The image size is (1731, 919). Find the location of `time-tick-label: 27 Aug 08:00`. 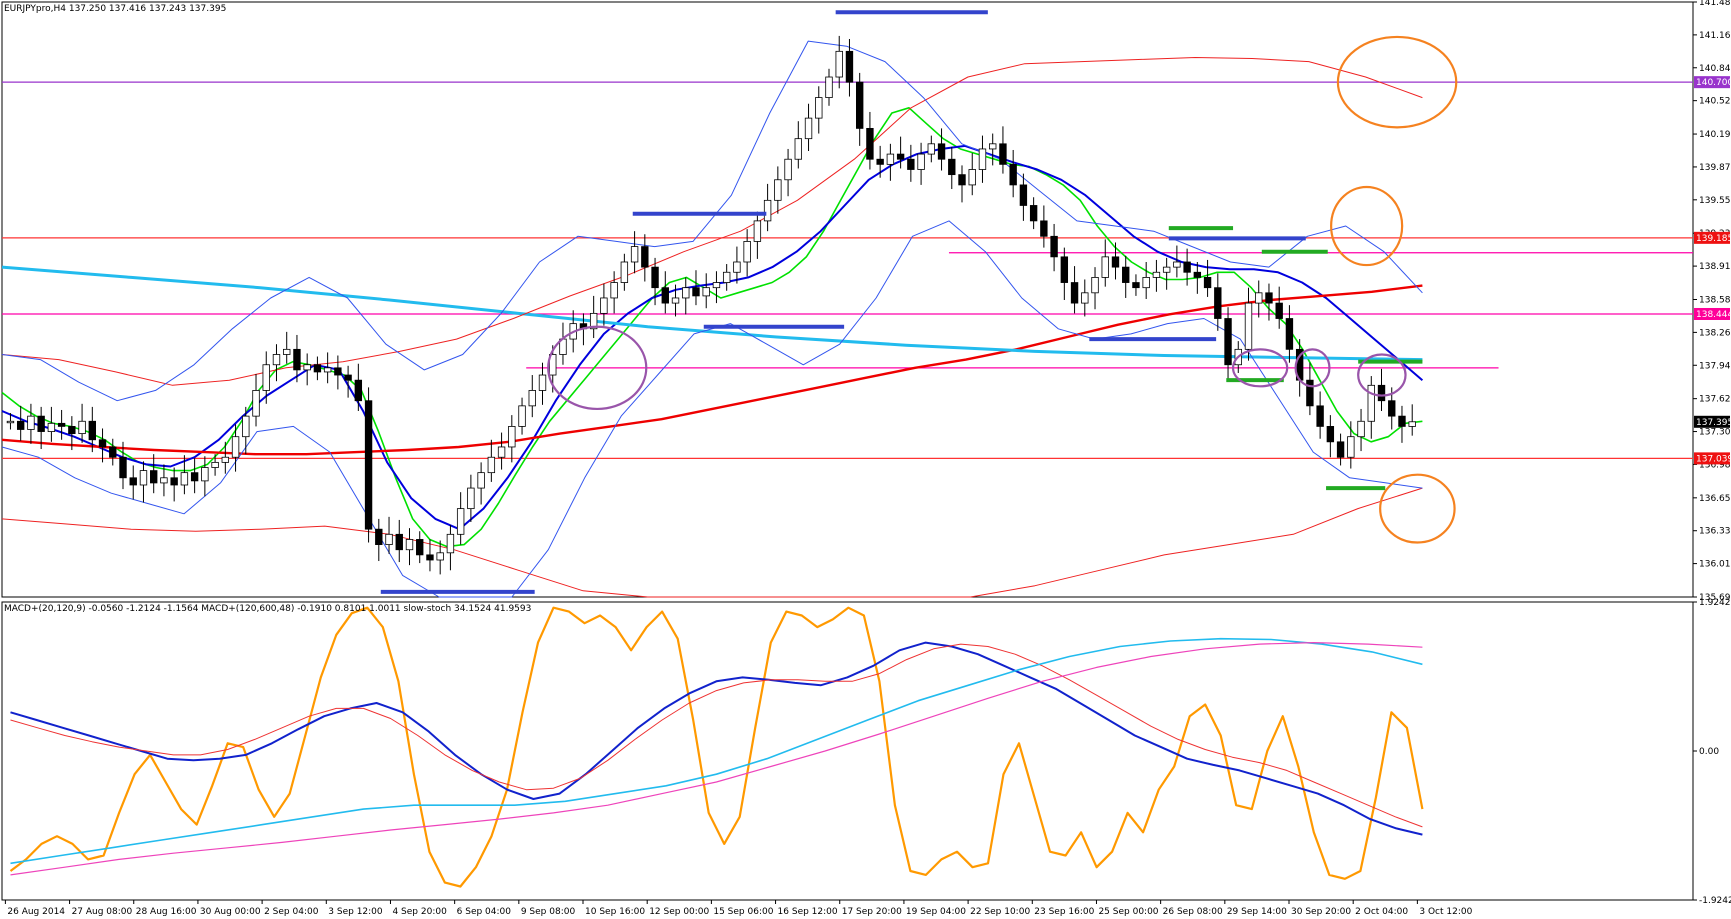

time-tick-label: 27 Aug 08:00 is located at coordinates (102, 912).